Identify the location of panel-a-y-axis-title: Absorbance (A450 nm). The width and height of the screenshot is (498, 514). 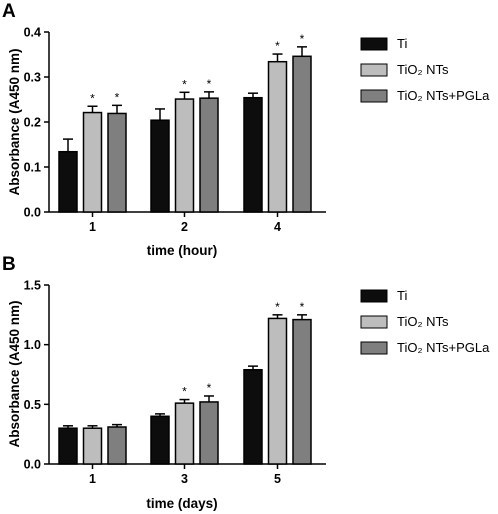
(14, 121).